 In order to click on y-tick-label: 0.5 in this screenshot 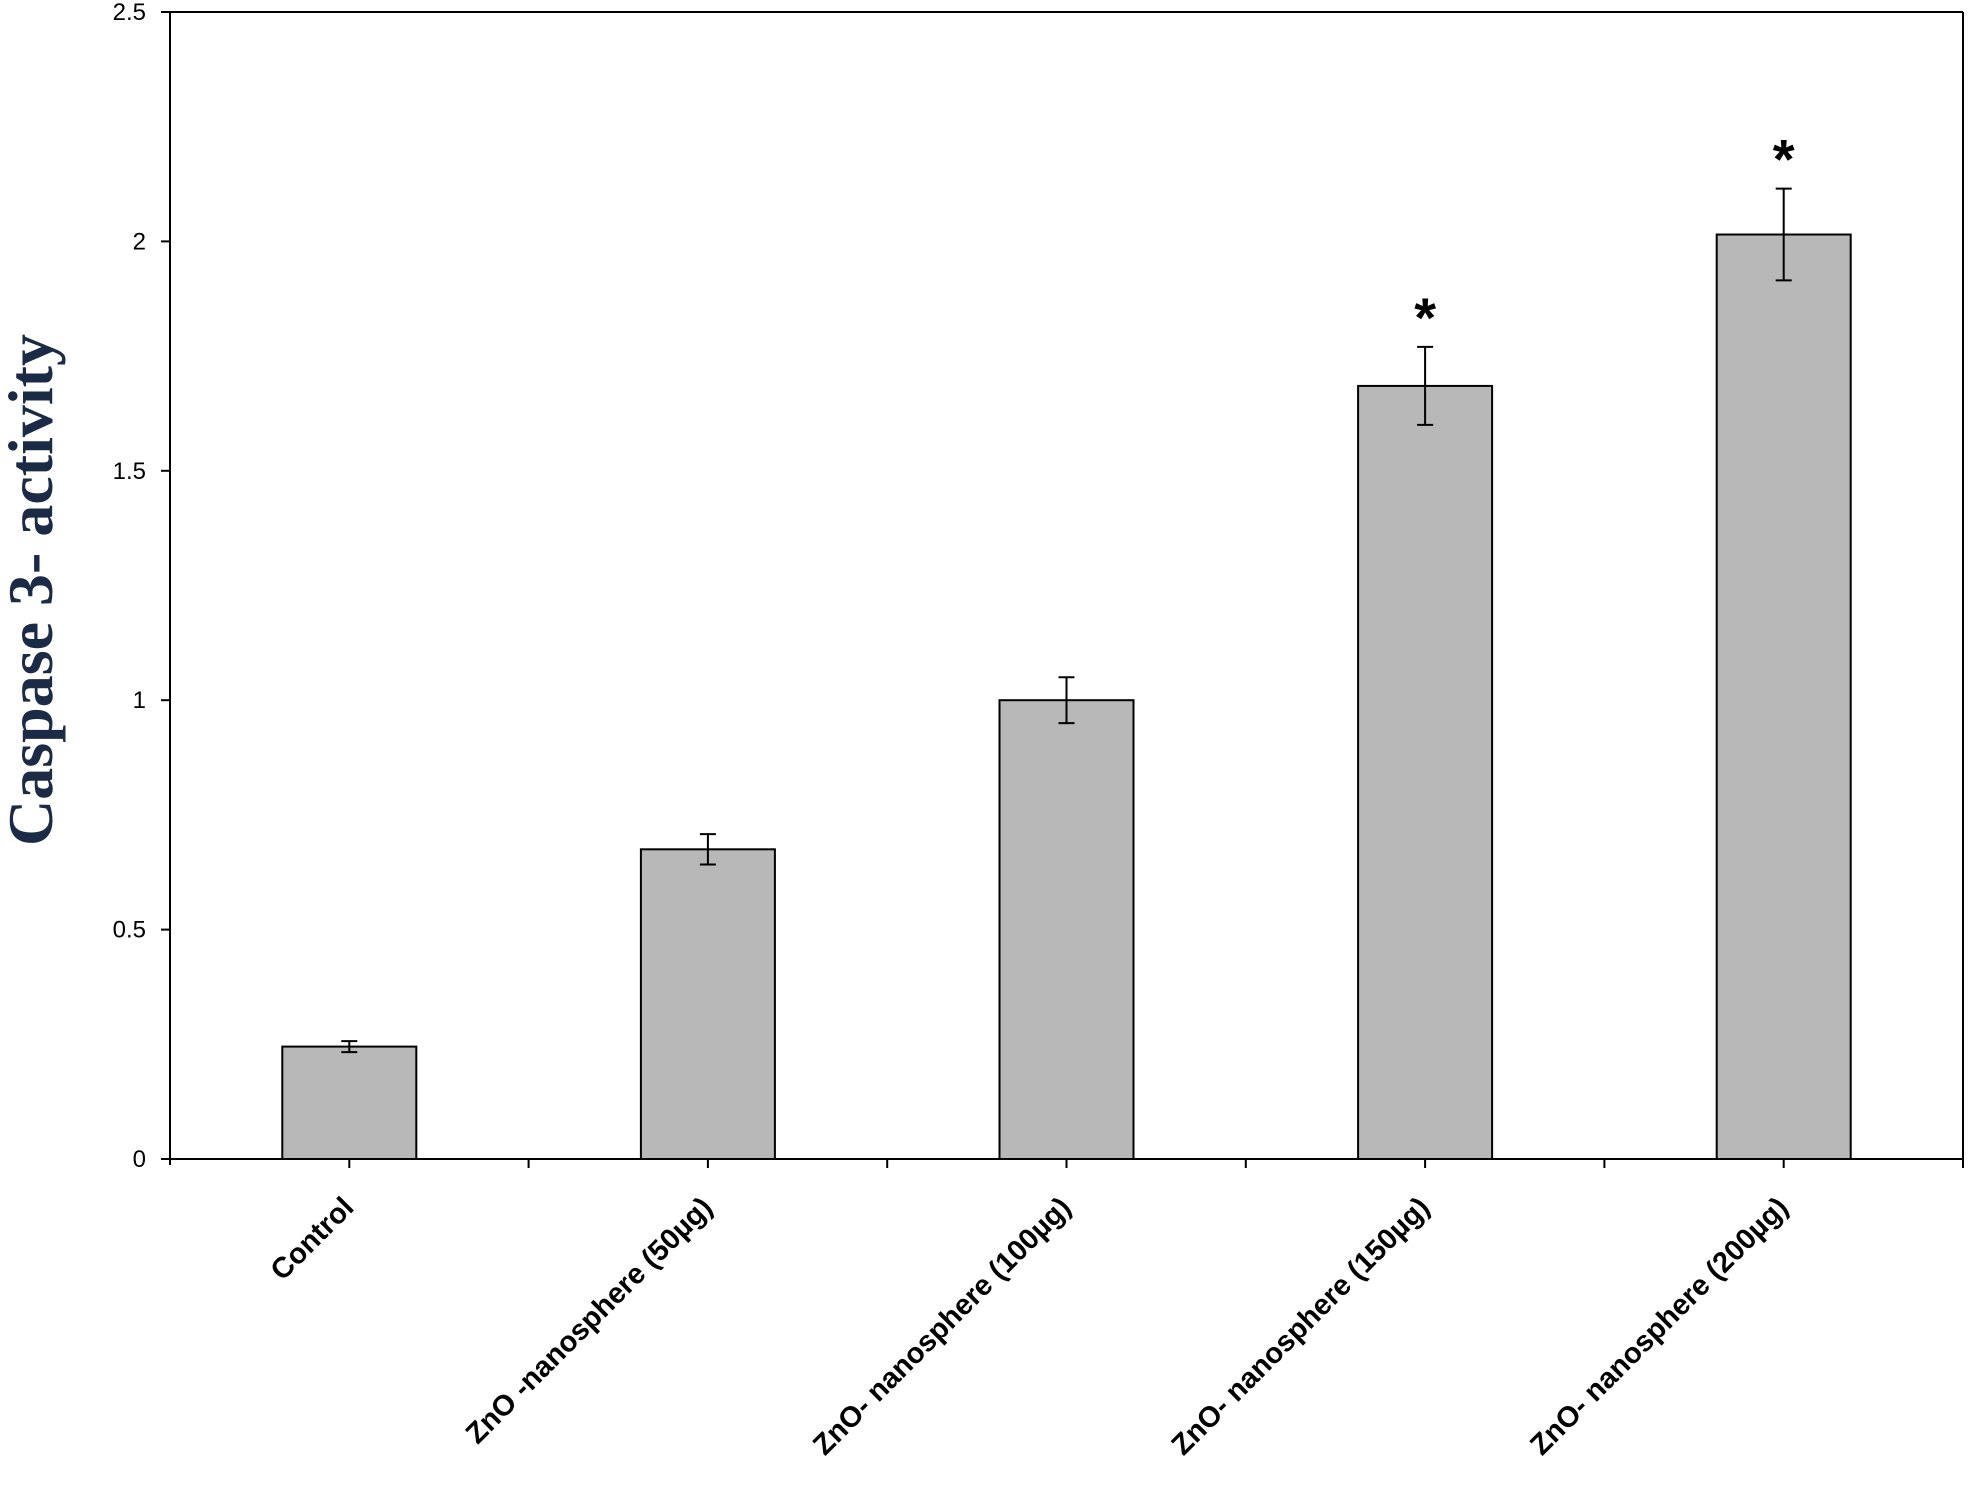, I will do `click(129, 930)`.